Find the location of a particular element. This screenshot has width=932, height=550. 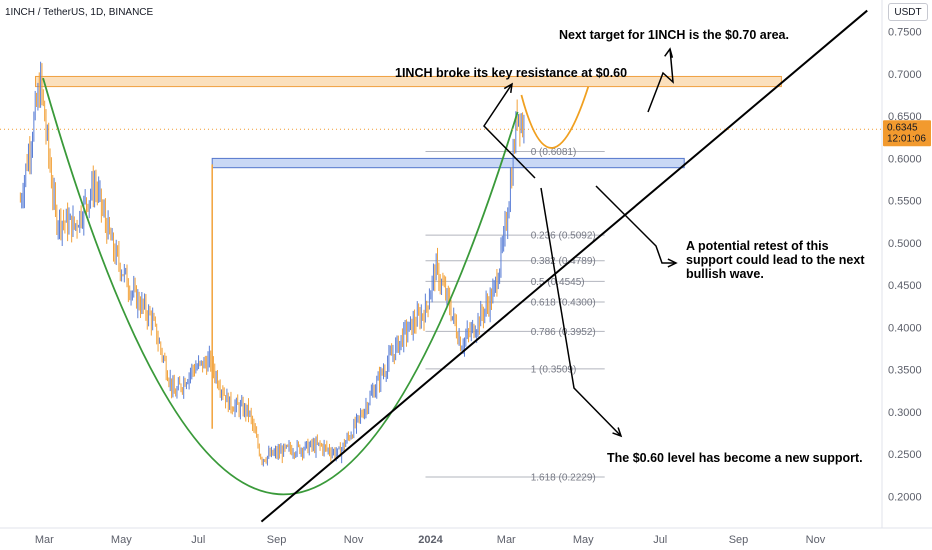

price-tick-label: 0.4500 is located at coordinates (905, 286).